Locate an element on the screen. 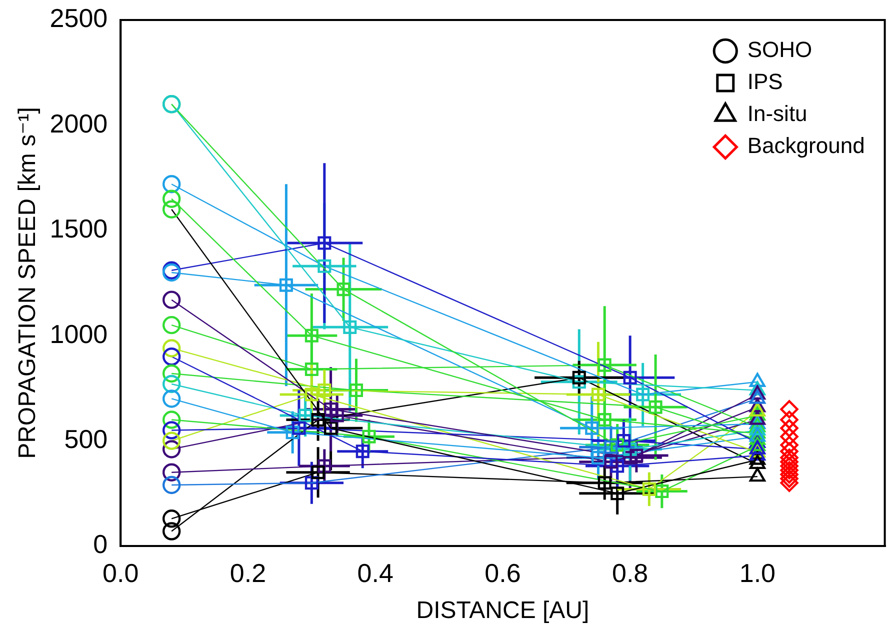  y-tick-label: 500 is located at coordinates (86, 439).